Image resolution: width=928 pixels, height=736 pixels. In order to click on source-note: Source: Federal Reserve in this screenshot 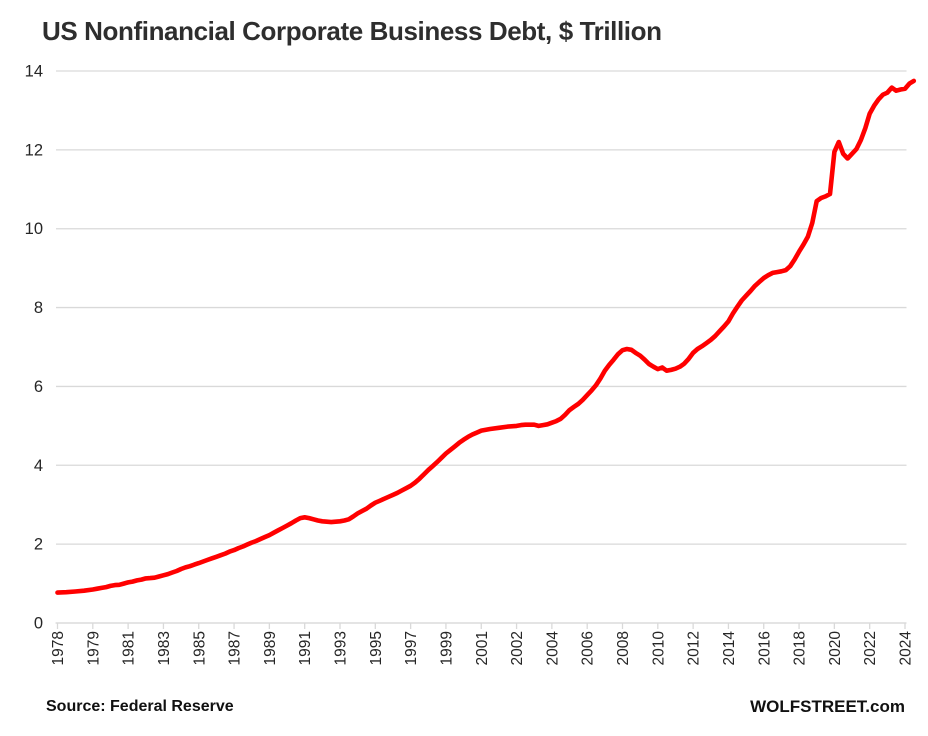, I will do `click(140, 706)`.